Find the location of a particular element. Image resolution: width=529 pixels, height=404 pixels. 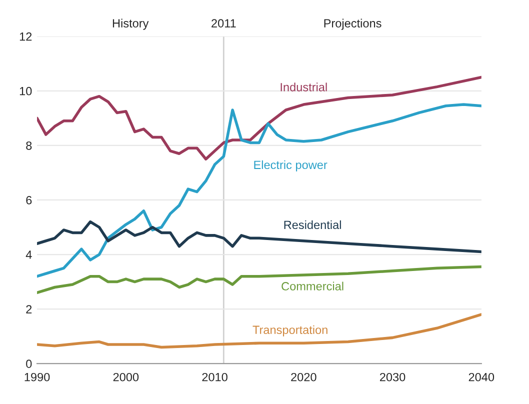

y-tick-label: 0 is located at coordinates (29, 364).